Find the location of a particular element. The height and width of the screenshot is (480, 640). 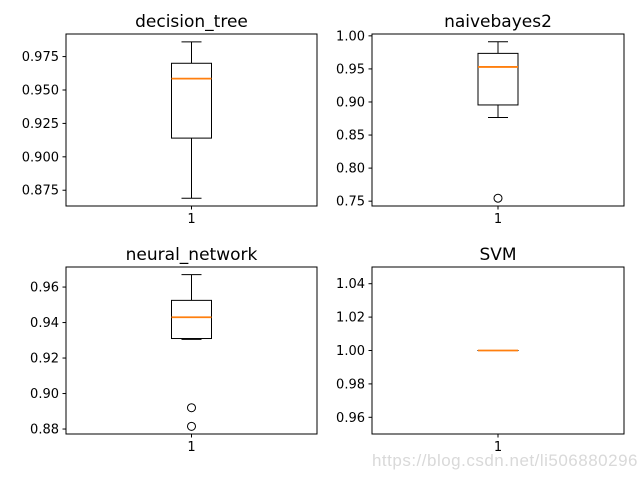

subplot-title: naivebayes2 is located at coordinates (498, 22).